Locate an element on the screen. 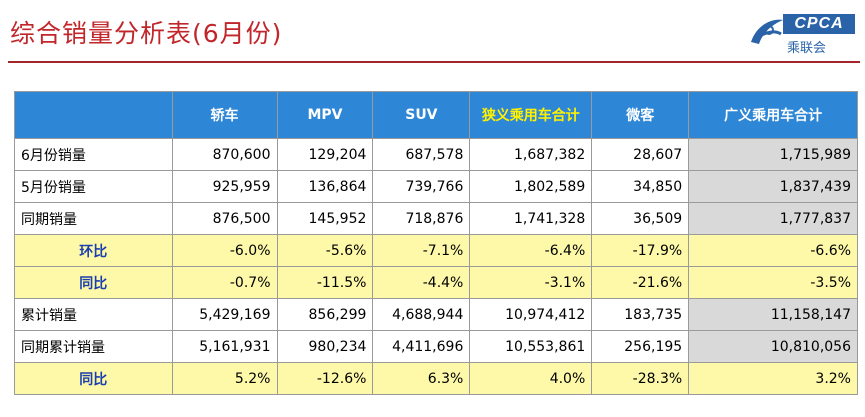 The image size is (865, 417). table-cell: 4.0% is located at coordinates (531, 378).